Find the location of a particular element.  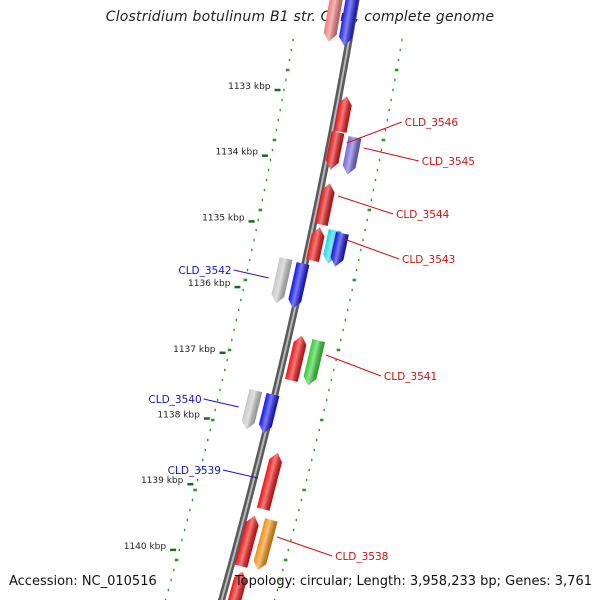

gene-label: CLD_3546 is located at coordinates (432, 123).